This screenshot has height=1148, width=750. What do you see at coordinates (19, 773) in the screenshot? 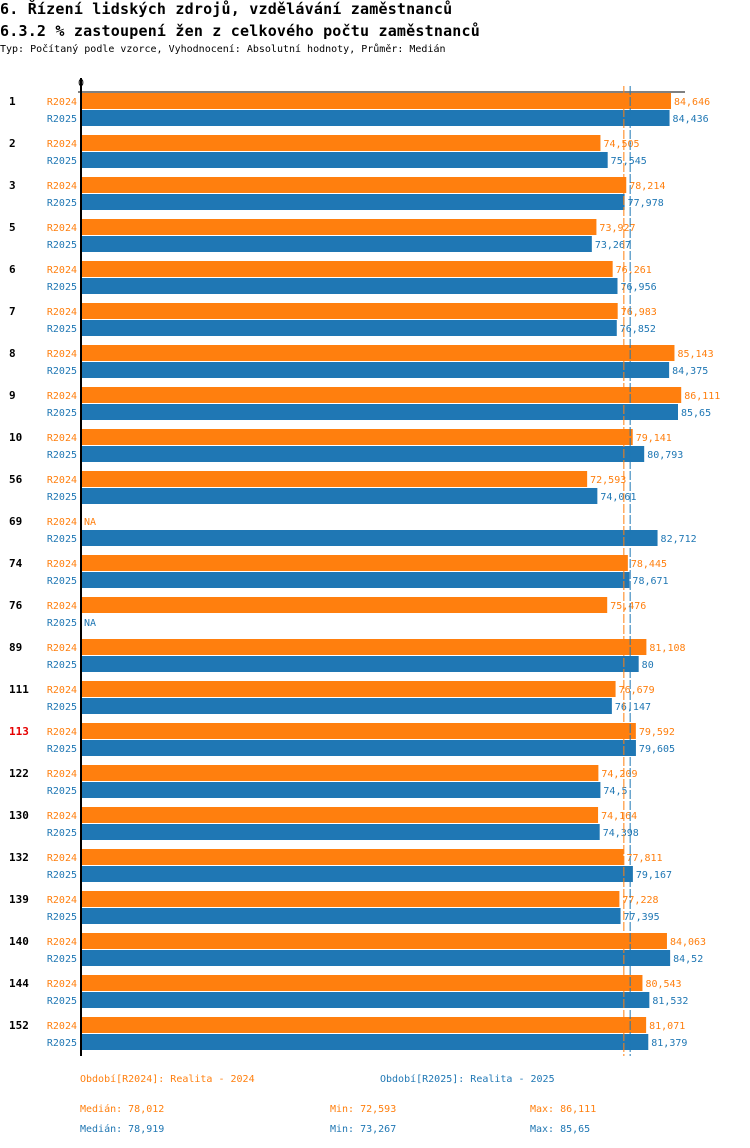
I see `category-label: 122` at bounding box center [19, 773].